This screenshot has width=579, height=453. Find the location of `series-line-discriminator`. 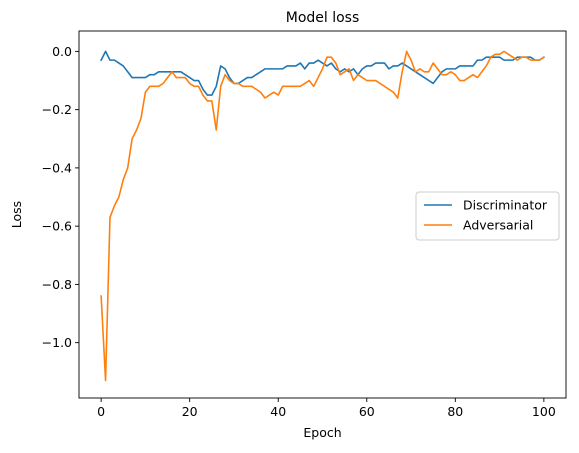

series-line-discriminator is located at coordinates (322, 73).